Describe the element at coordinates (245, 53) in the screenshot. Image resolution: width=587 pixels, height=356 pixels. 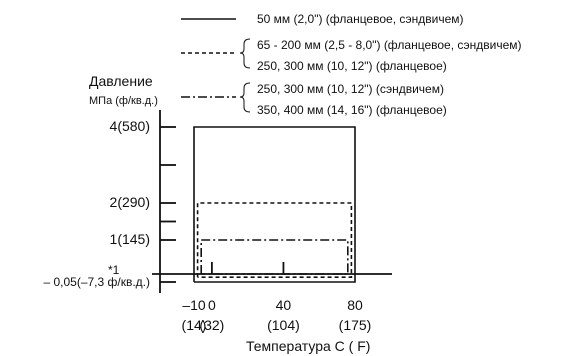
I see `legend-dashed-brace` at that location.